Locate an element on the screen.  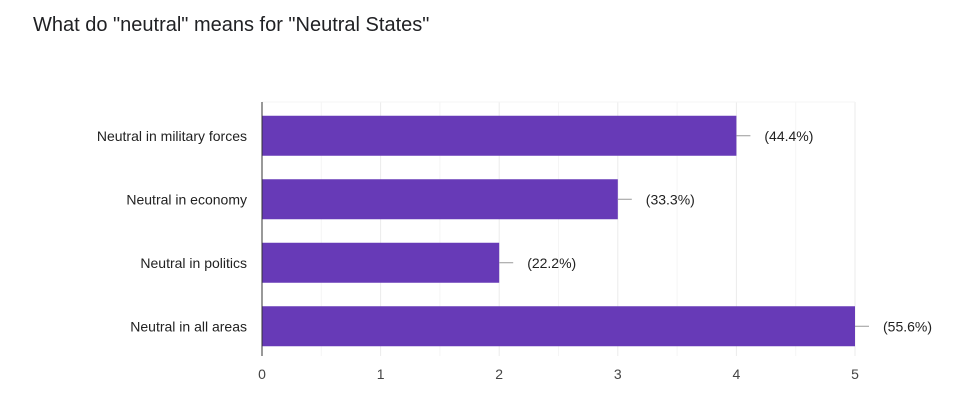
data-label: (33.3%) is located at coordinates (670, 199).